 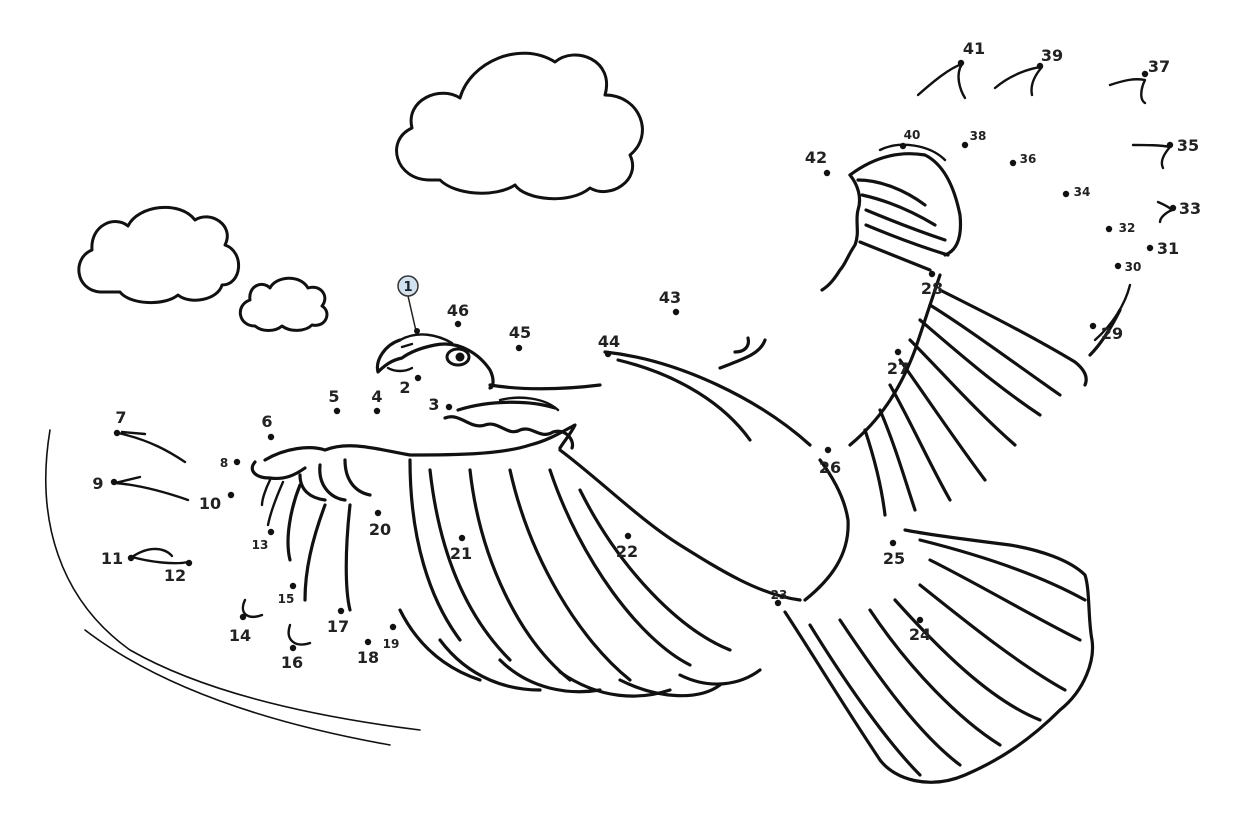 What do you see at coordinates (909, 139) in the screenshot?
I see `dot-40: 40` at bounding box center [909, 139].